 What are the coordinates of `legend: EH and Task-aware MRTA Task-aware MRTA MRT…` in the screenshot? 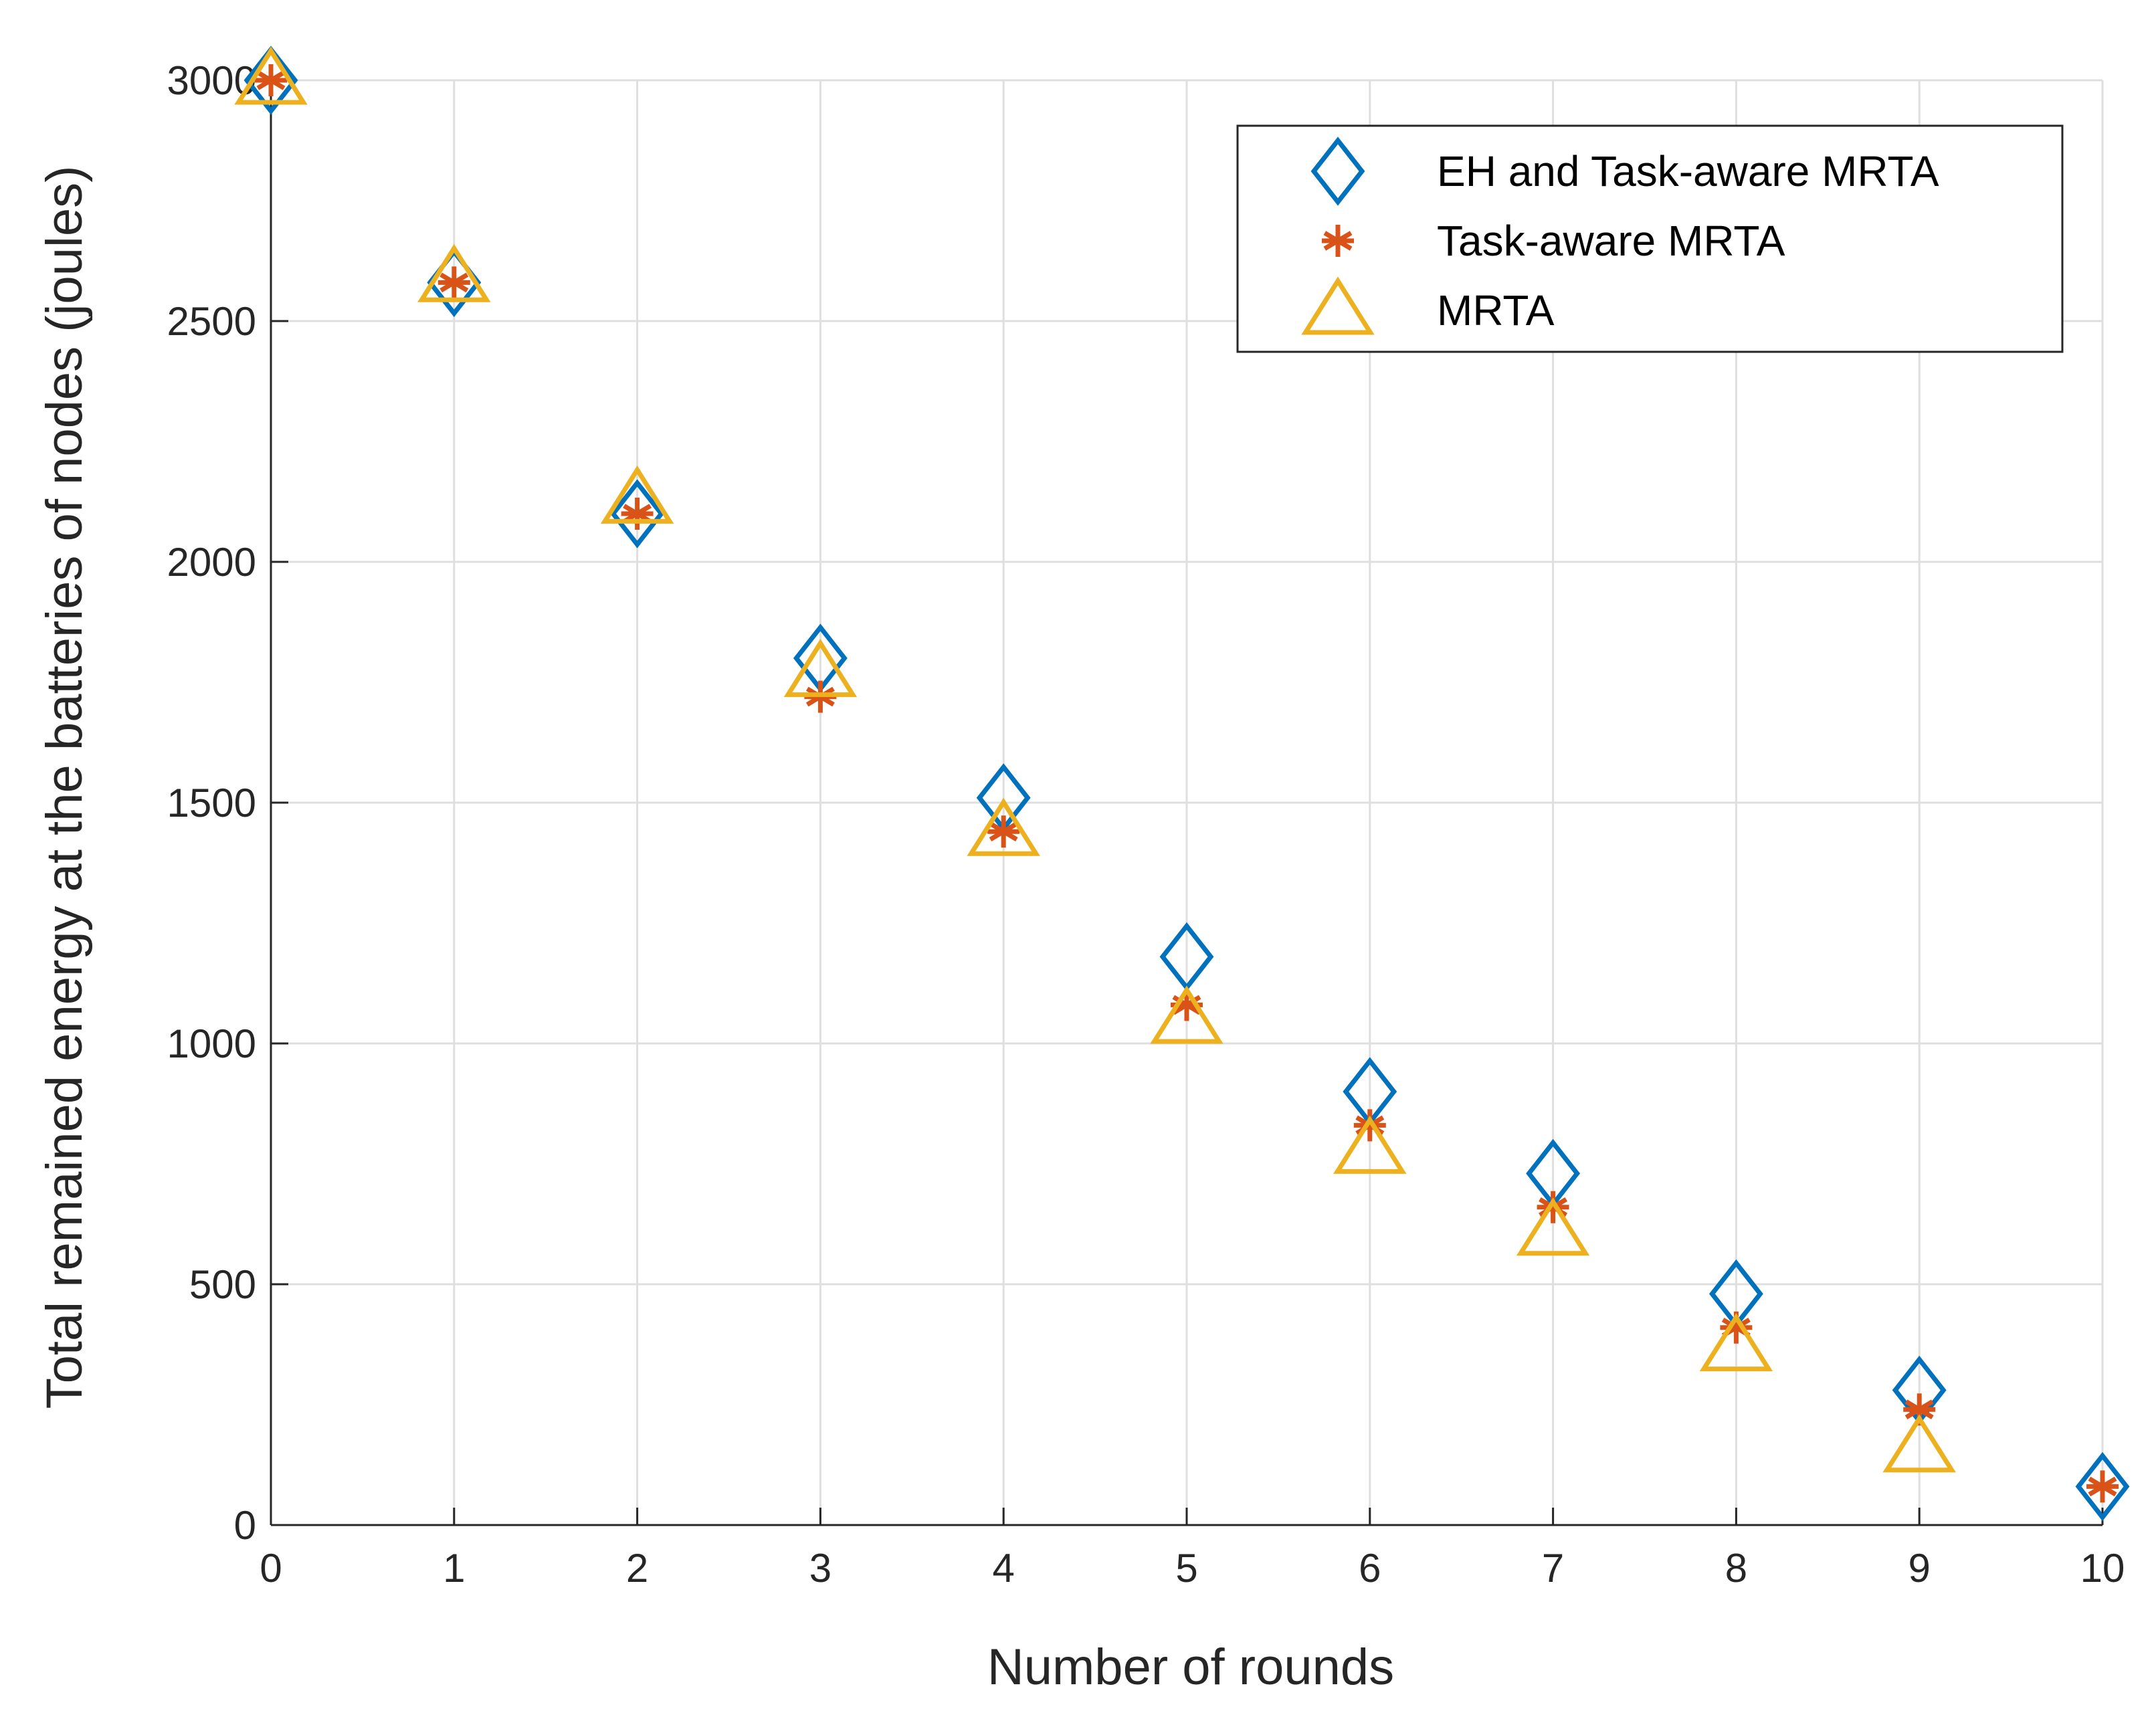 It's located at (1650, 238).